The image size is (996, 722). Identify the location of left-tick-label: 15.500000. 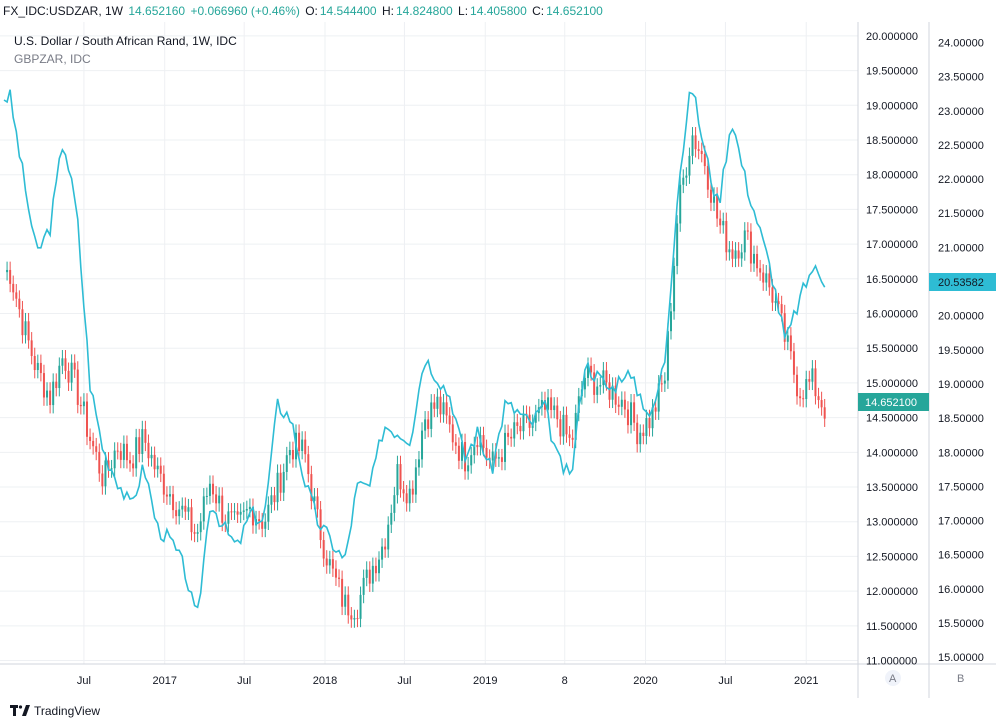
(892, 349).